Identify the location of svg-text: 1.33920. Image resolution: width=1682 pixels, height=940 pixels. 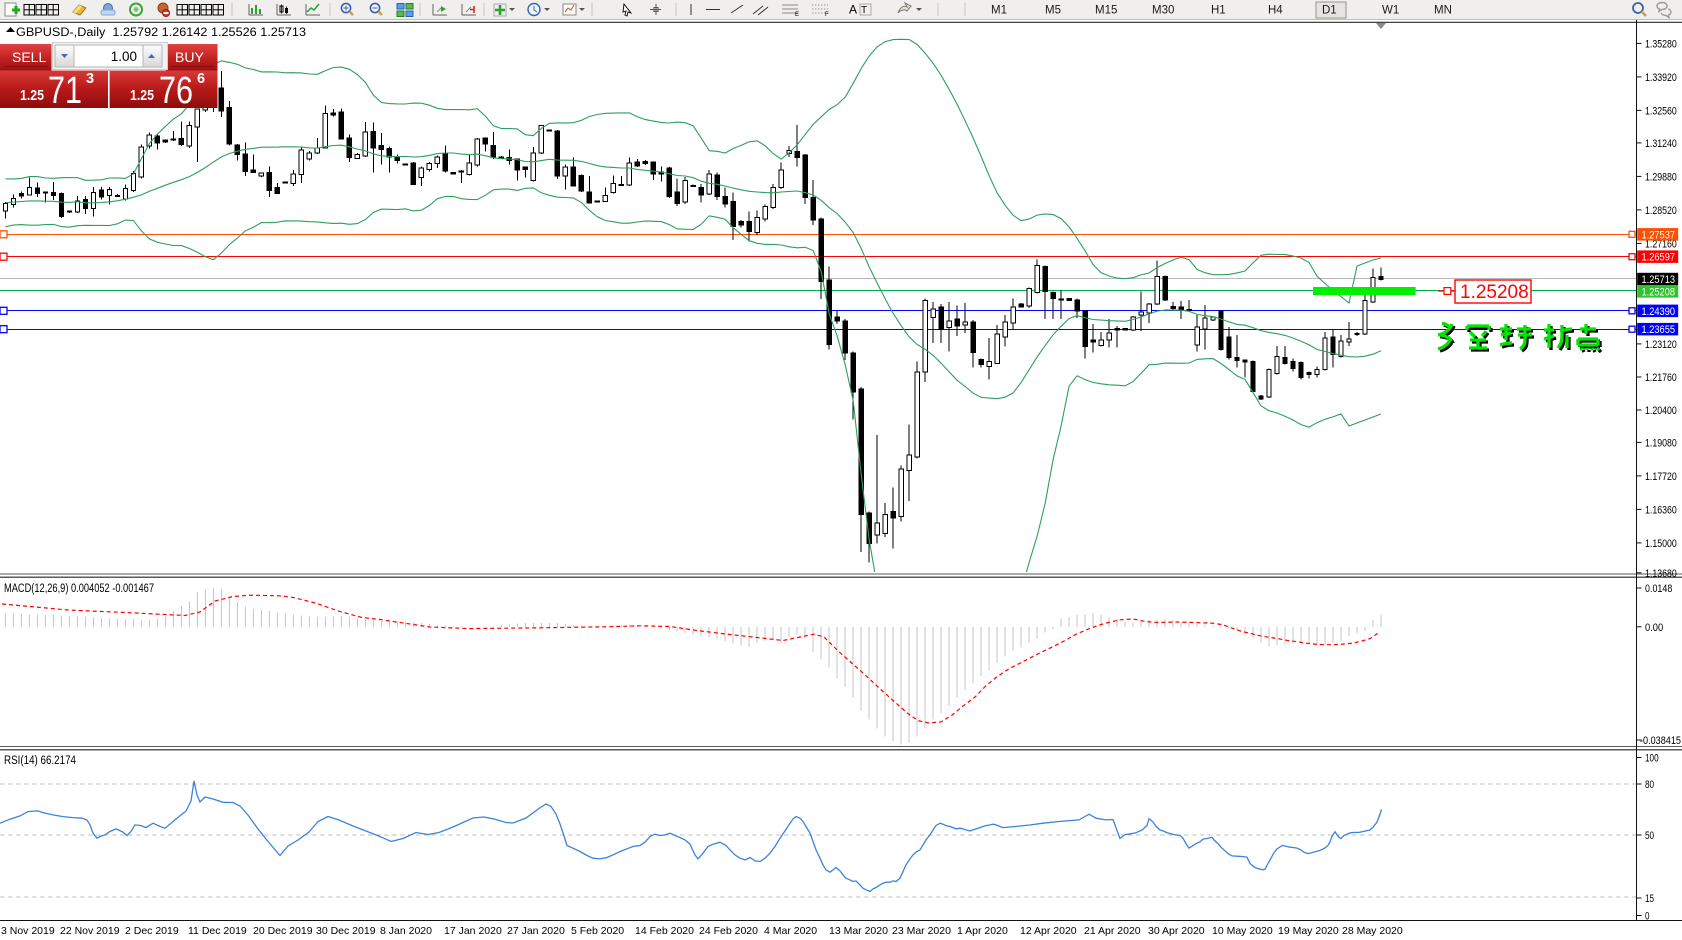
(1661, 78).